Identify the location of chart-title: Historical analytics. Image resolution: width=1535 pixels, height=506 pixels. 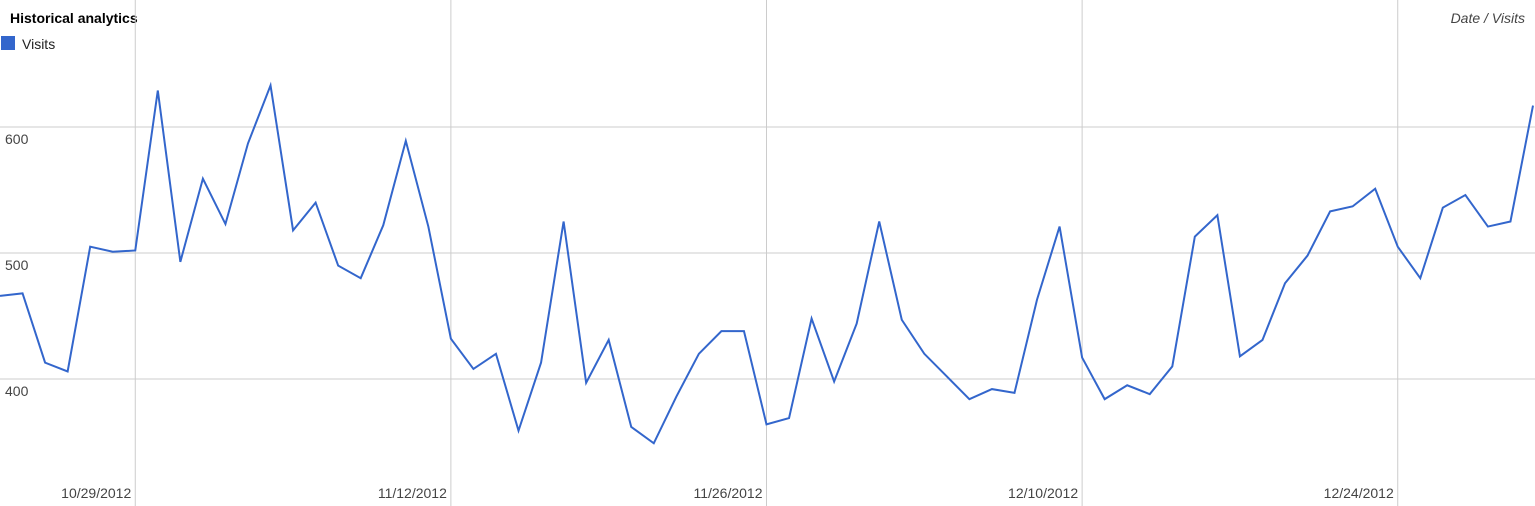
(74, 18).